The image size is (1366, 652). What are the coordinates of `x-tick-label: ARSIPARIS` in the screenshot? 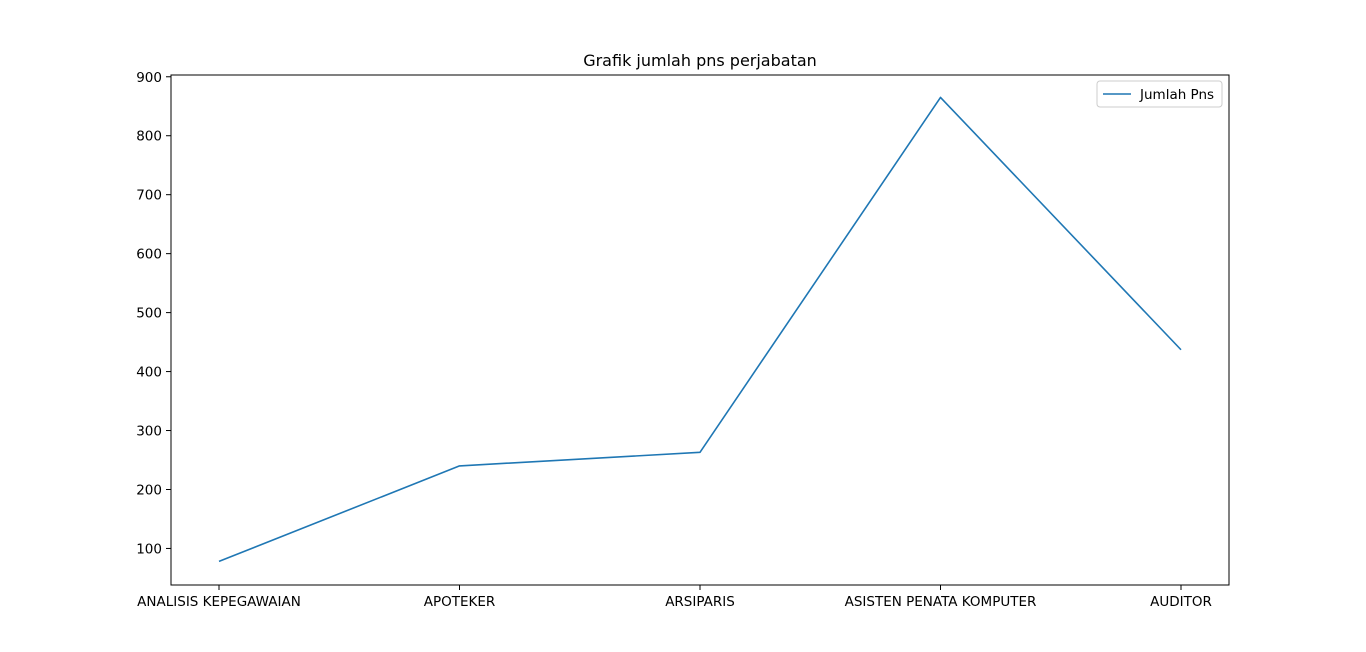 It's located at (700, 602).